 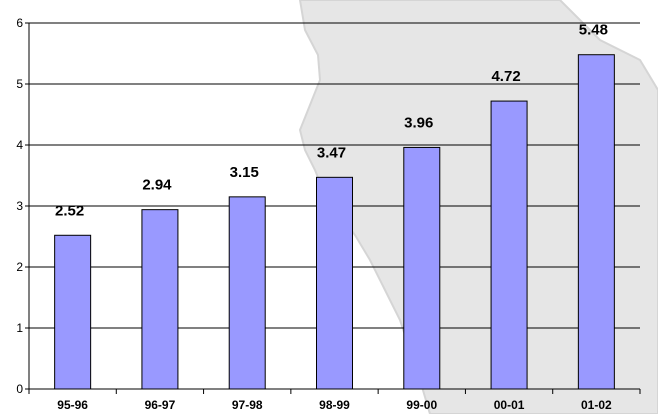 What do you see at coordinates (160, 405) in the screenshot?
I see `x-tick-label: 96-97` at bounding box center [160, 405].